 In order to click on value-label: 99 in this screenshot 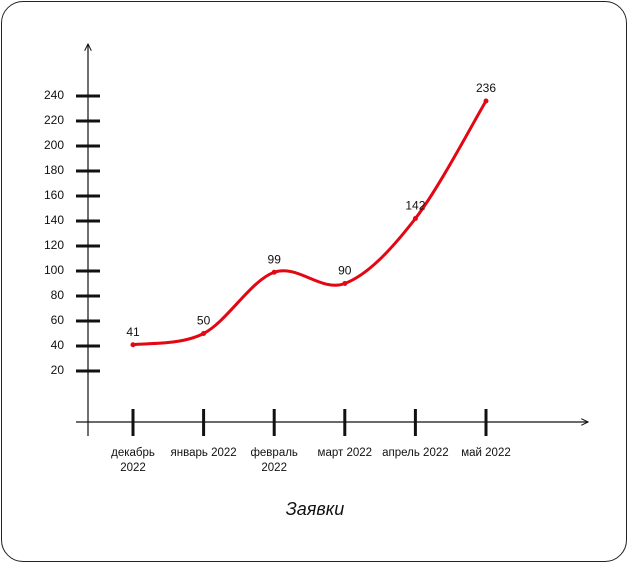, I will do `click(275, 259)`.